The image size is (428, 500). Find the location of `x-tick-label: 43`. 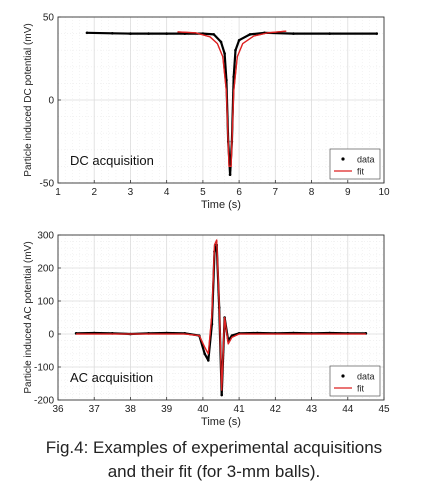

x-tick-label: 43 is located at coordinates (312, 409).